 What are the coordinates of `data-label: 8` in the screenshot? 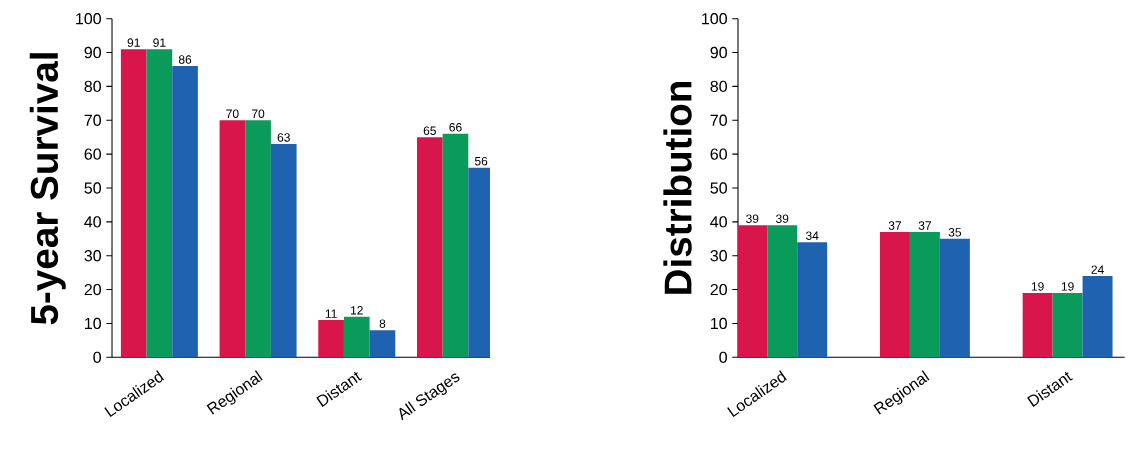 It's located at (382, 323).